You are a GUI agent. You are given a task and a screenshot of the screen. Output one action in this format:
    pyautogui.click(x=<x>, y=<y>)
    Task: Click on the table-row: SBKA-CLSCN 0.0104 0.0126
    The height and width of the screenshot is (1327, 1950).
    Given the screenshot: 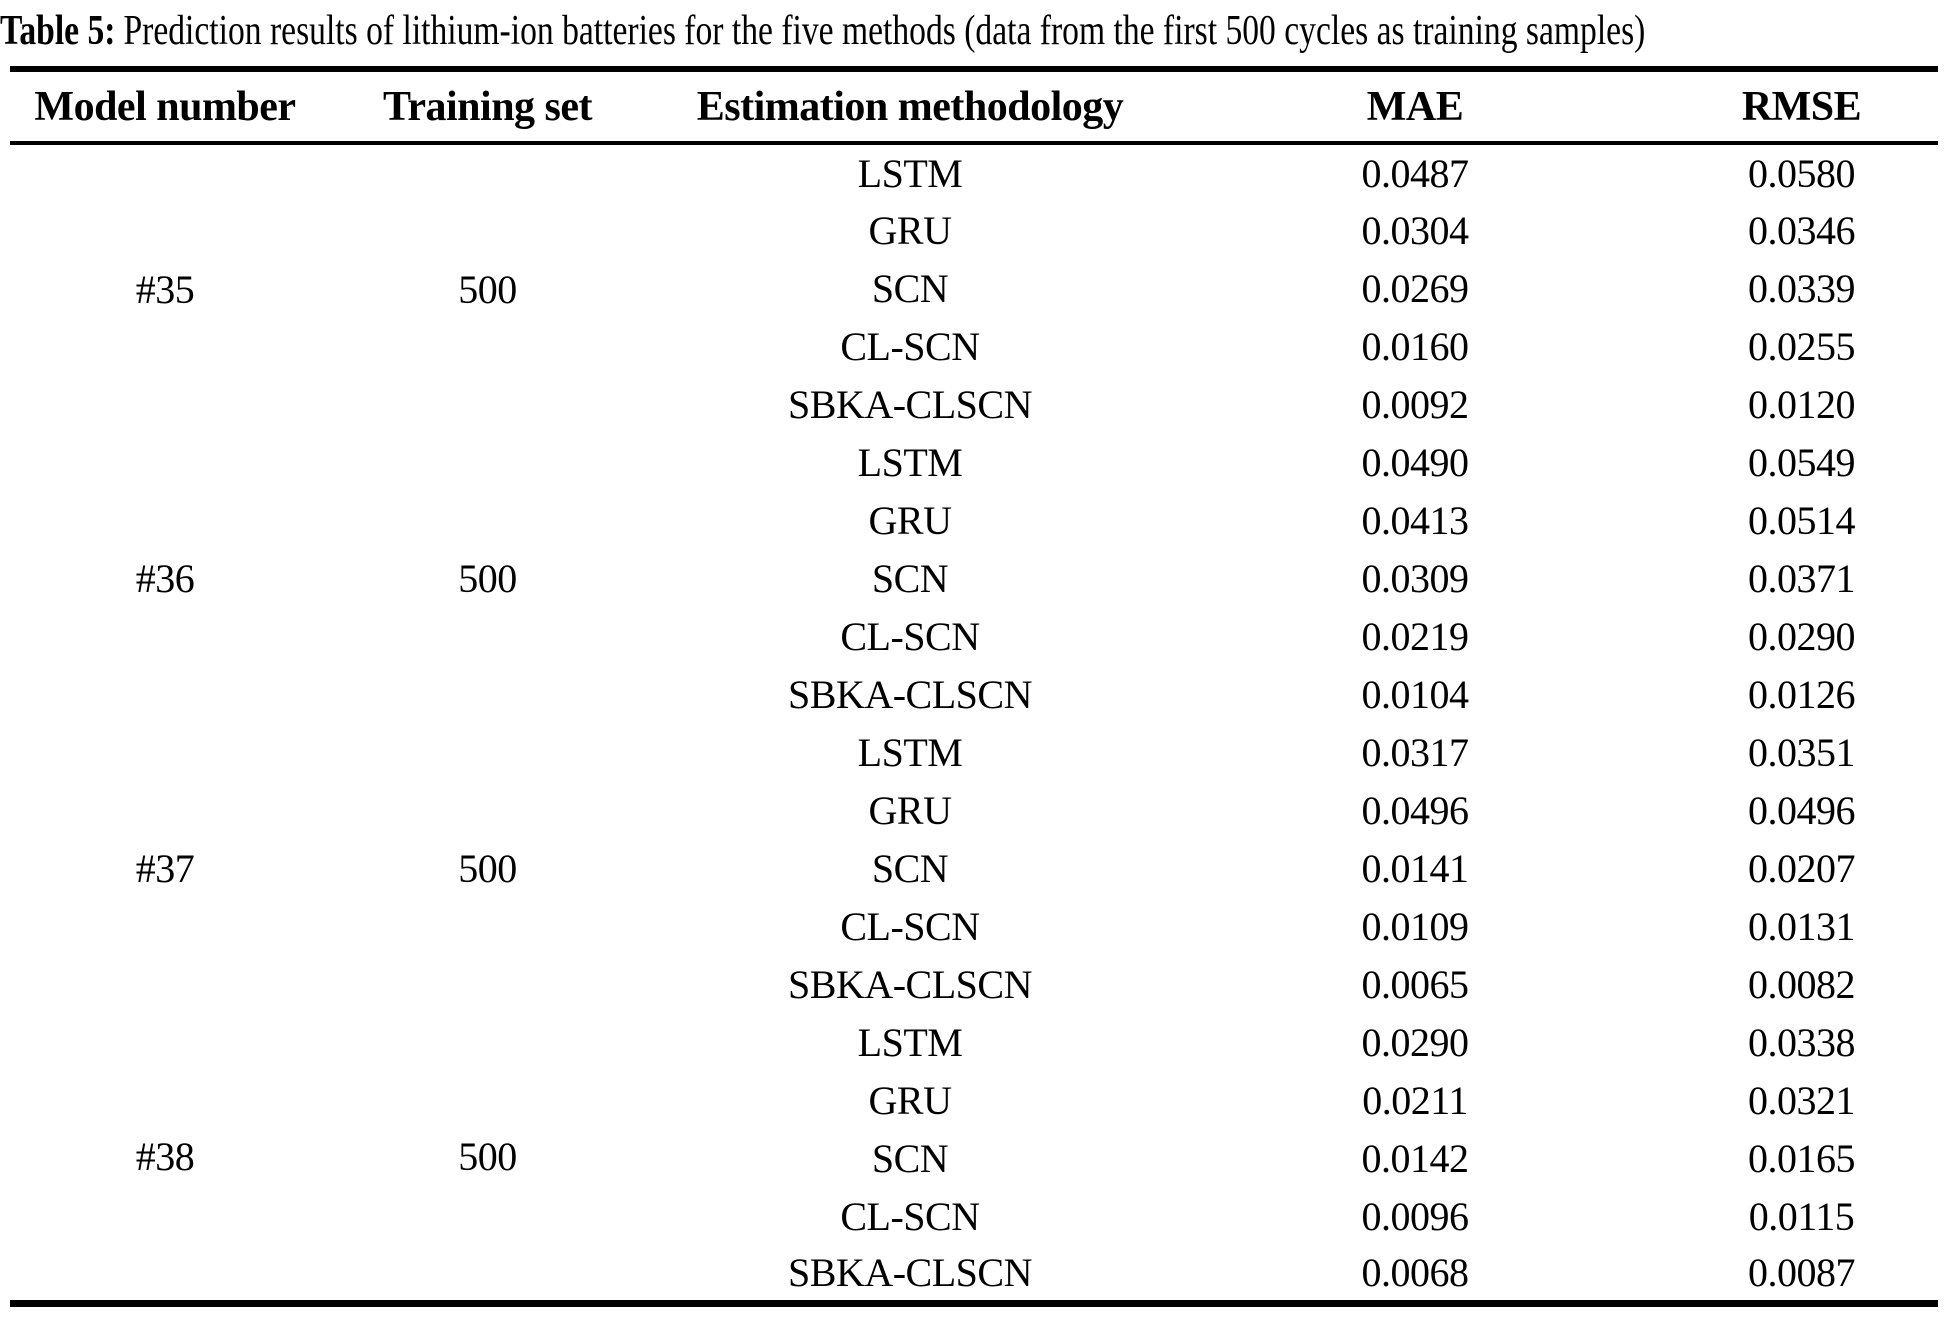 What is the action you would take?
    pyautogui.click(x=974, y=694)
    